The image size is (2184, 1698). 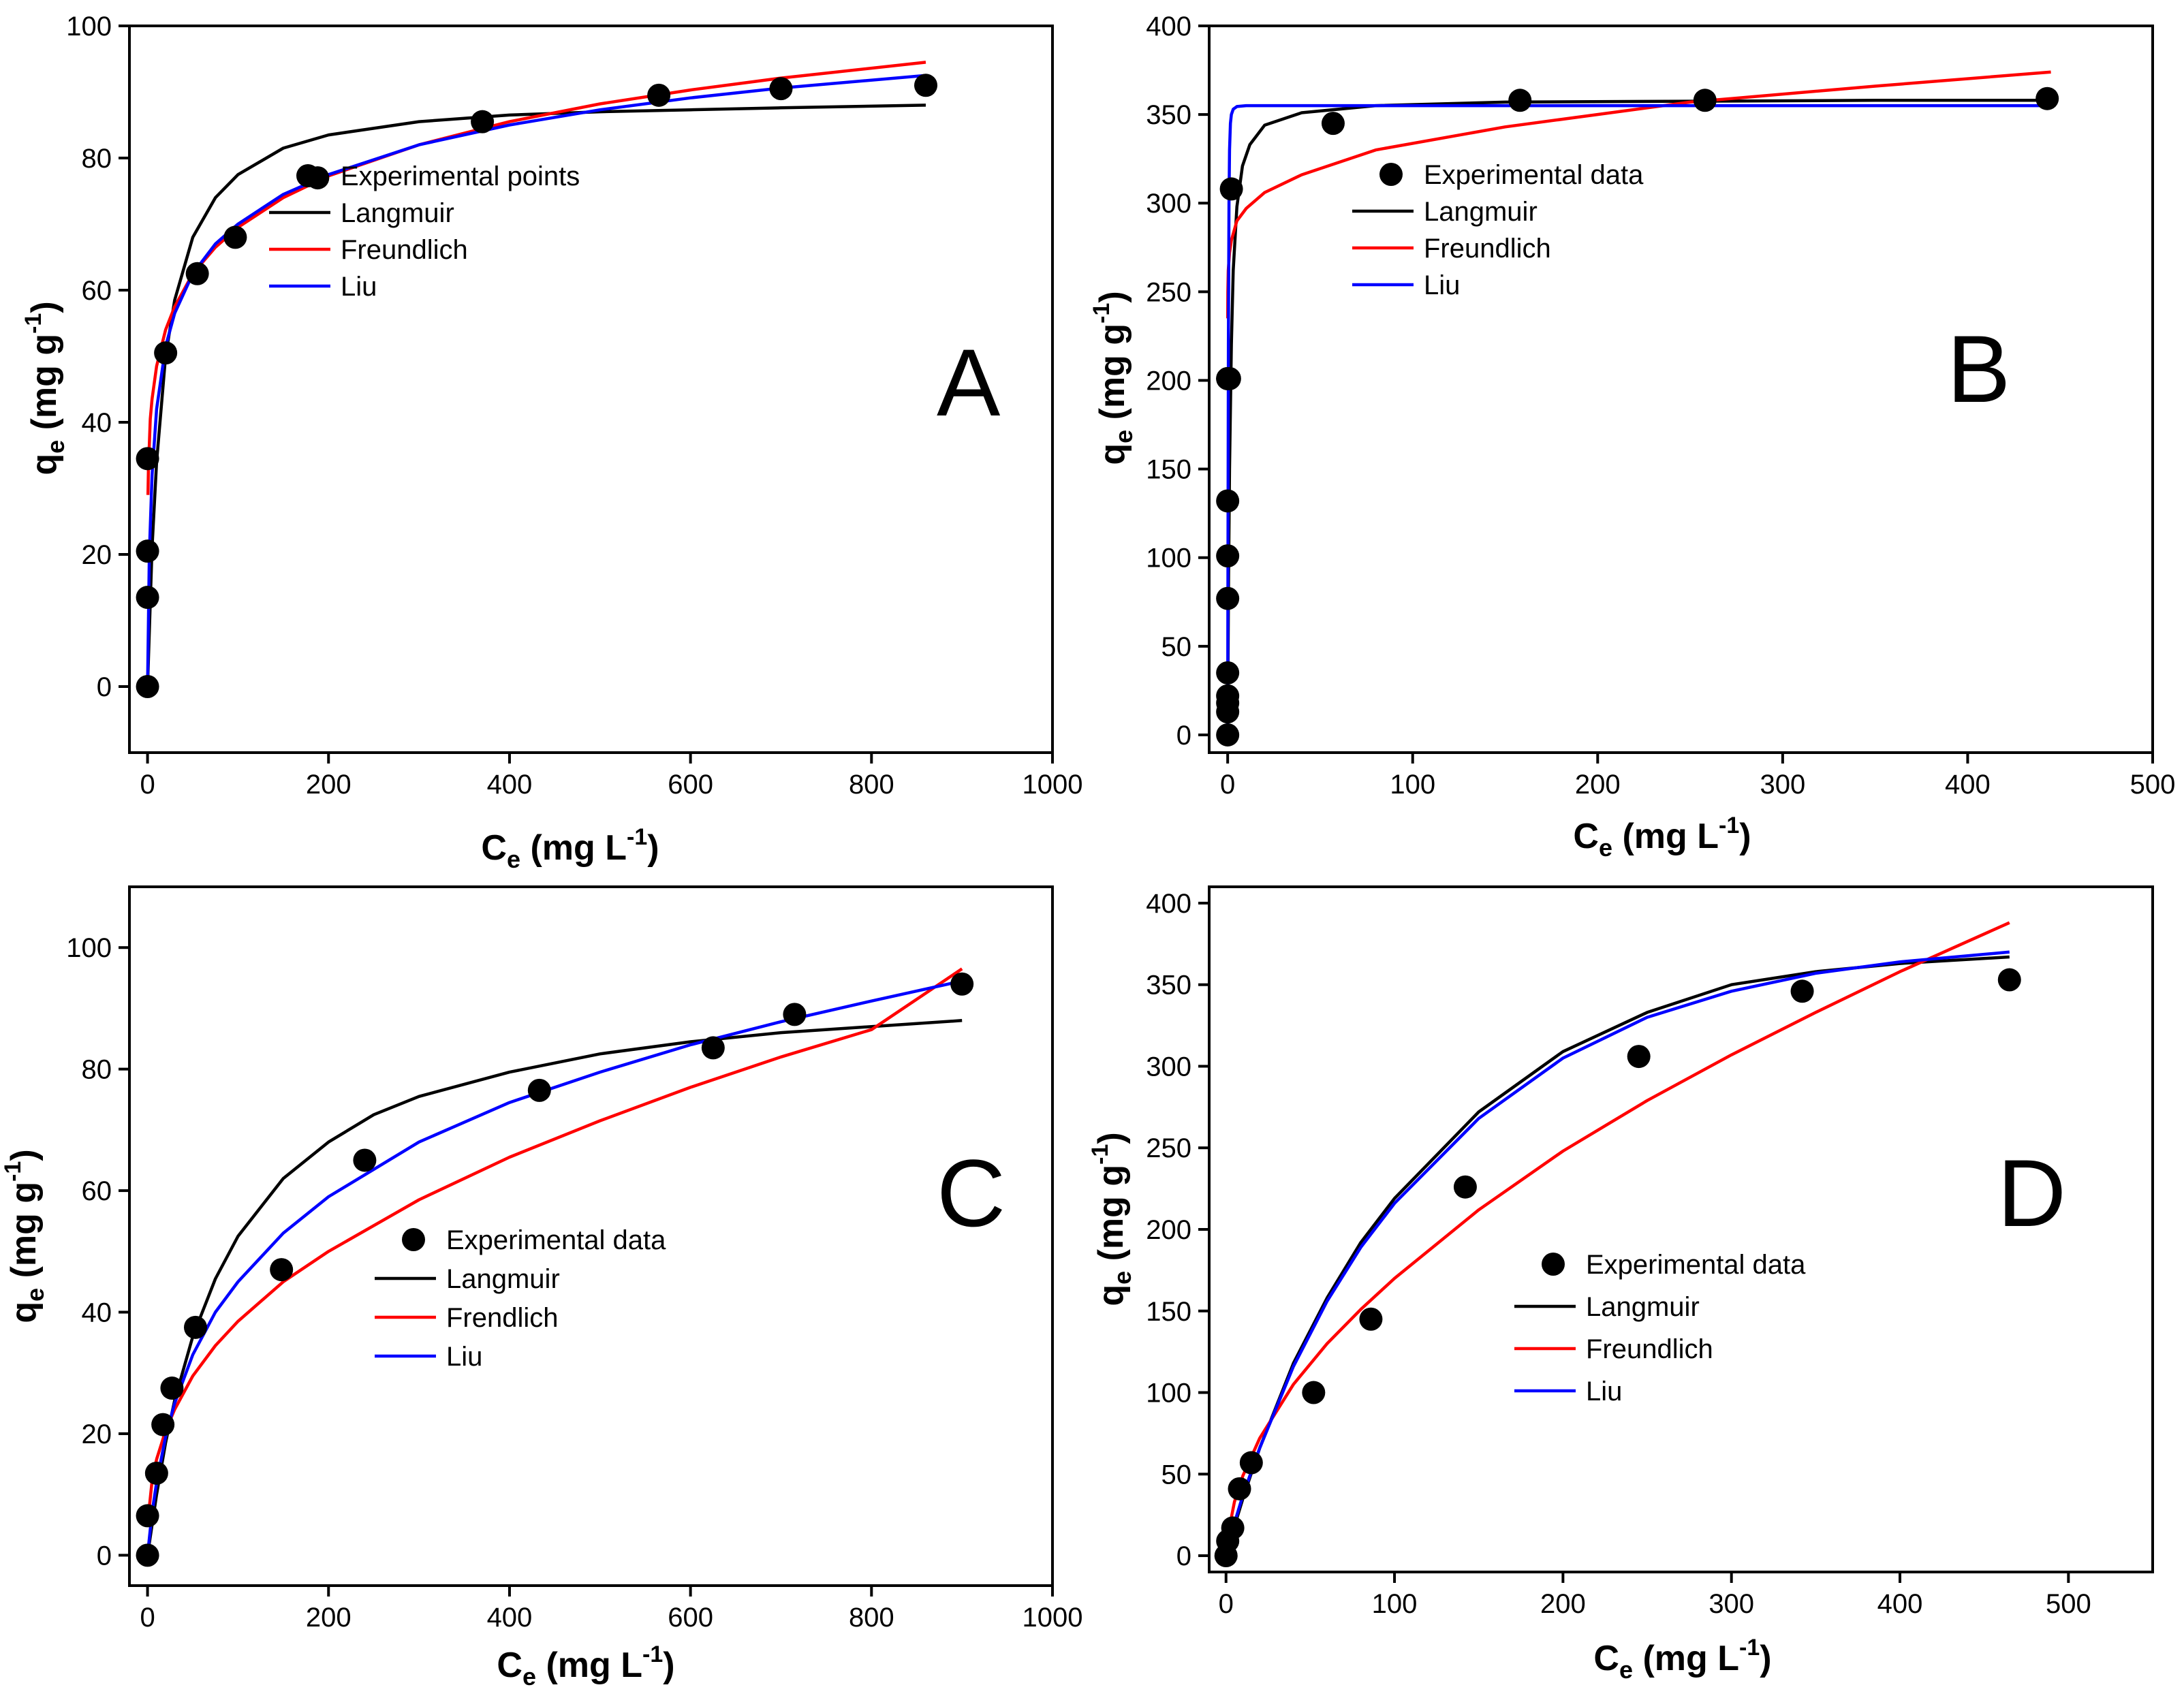 I want to click on legend: Experimental data Langmuir Frendlich Liu, so click(x=520, y=1298).